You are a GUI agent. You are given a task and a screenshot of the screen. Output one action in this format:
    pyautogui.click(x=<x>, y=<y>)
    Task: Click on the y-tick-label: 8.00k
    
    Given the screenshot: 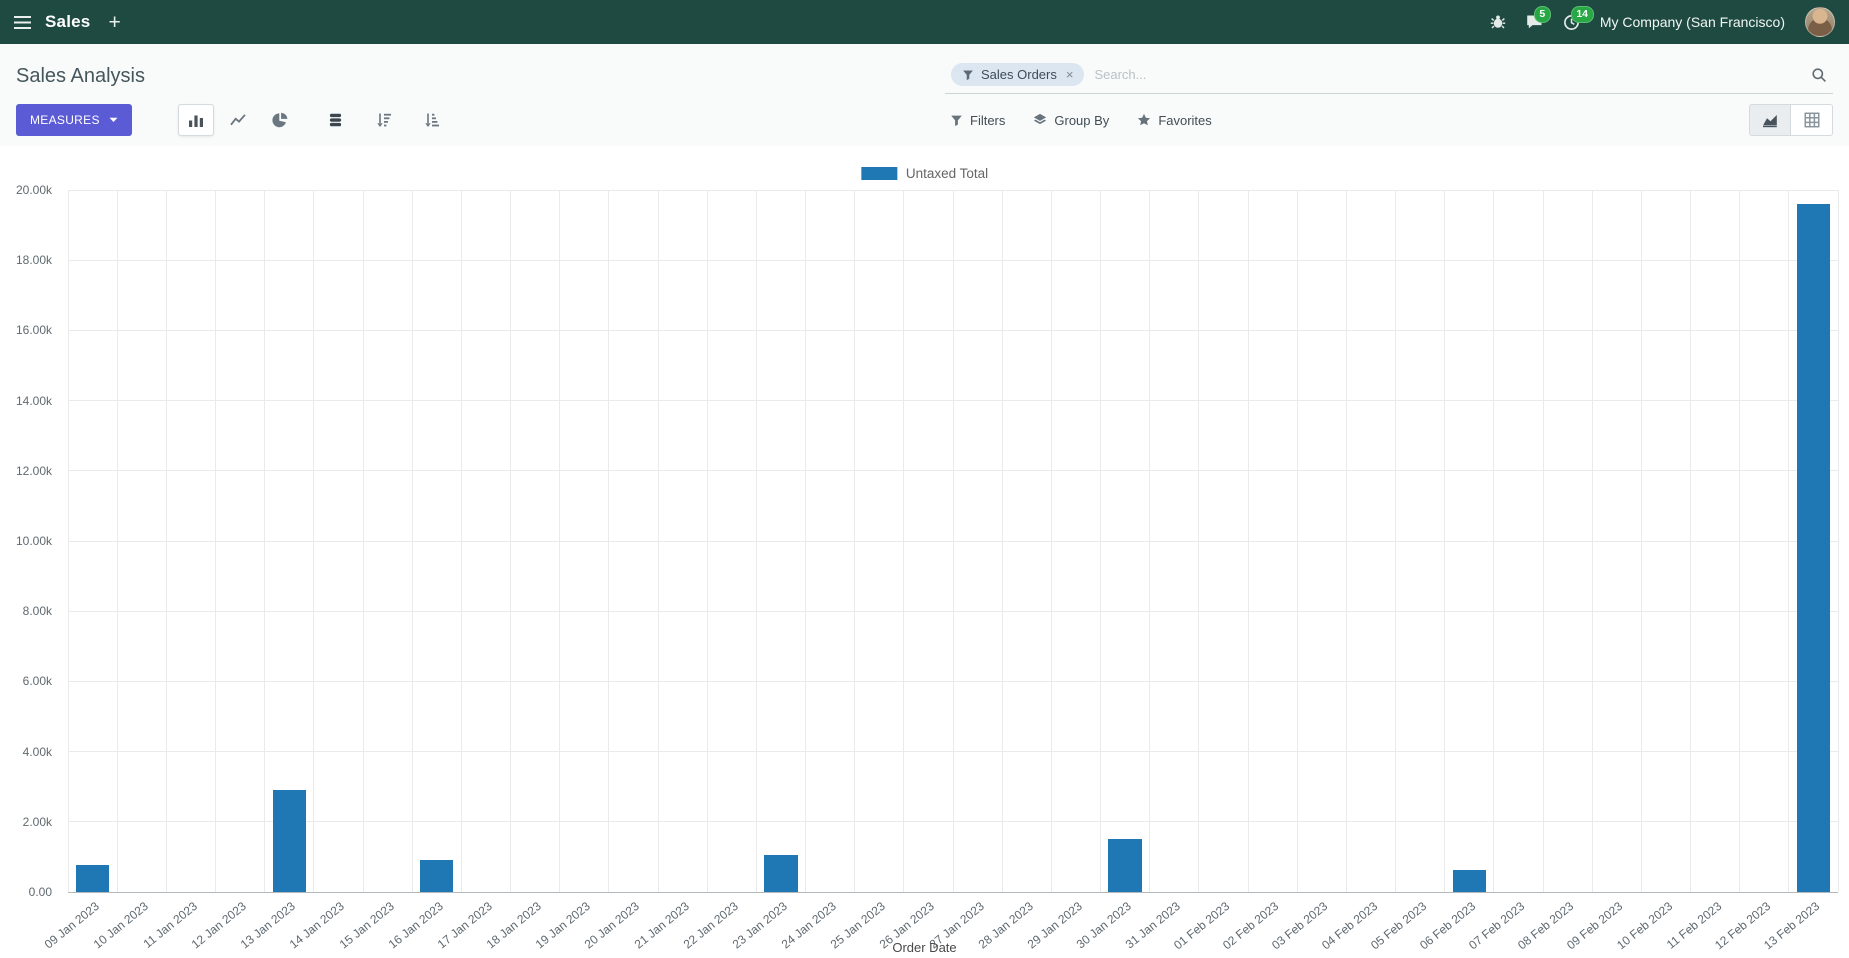 What is the action you would take?
    pyautogui.click(x=37, y=611)
    